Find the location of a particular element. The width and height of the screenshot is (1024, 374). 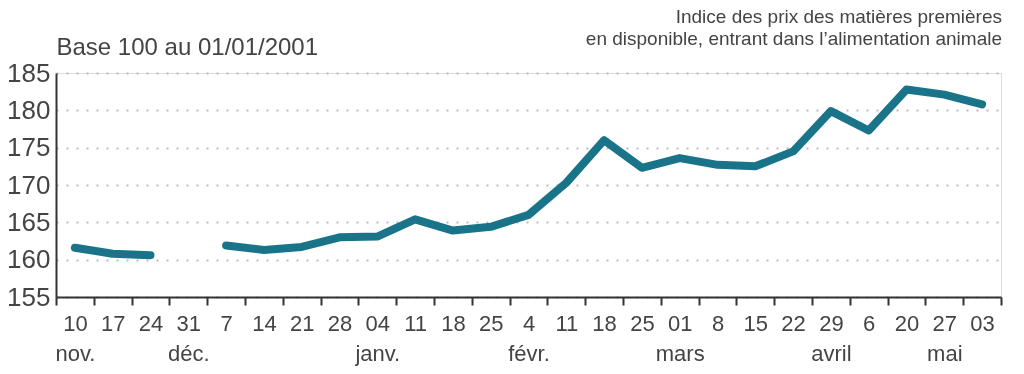

x-tick-label: 17 is located at coordinates (113, 323).